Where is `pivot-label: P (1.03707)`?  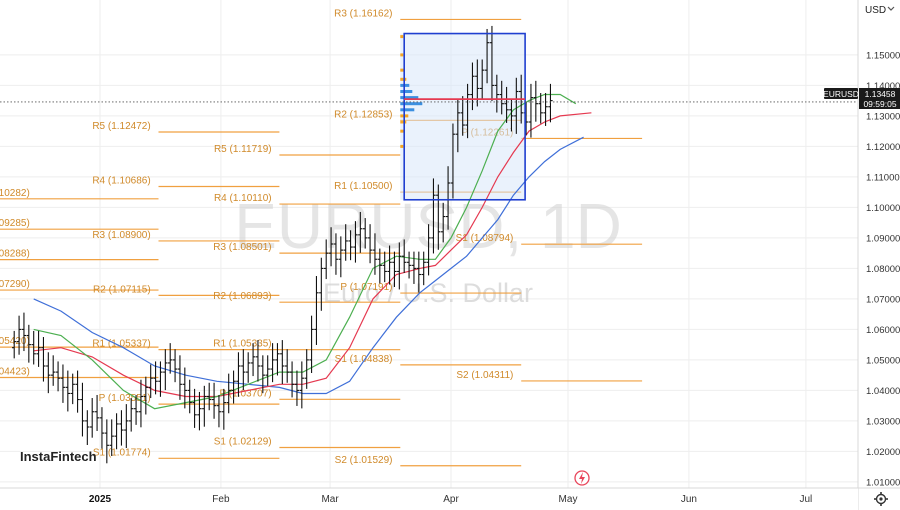 pivot-label: P (1.03707) is located at coordinates (246, 393).